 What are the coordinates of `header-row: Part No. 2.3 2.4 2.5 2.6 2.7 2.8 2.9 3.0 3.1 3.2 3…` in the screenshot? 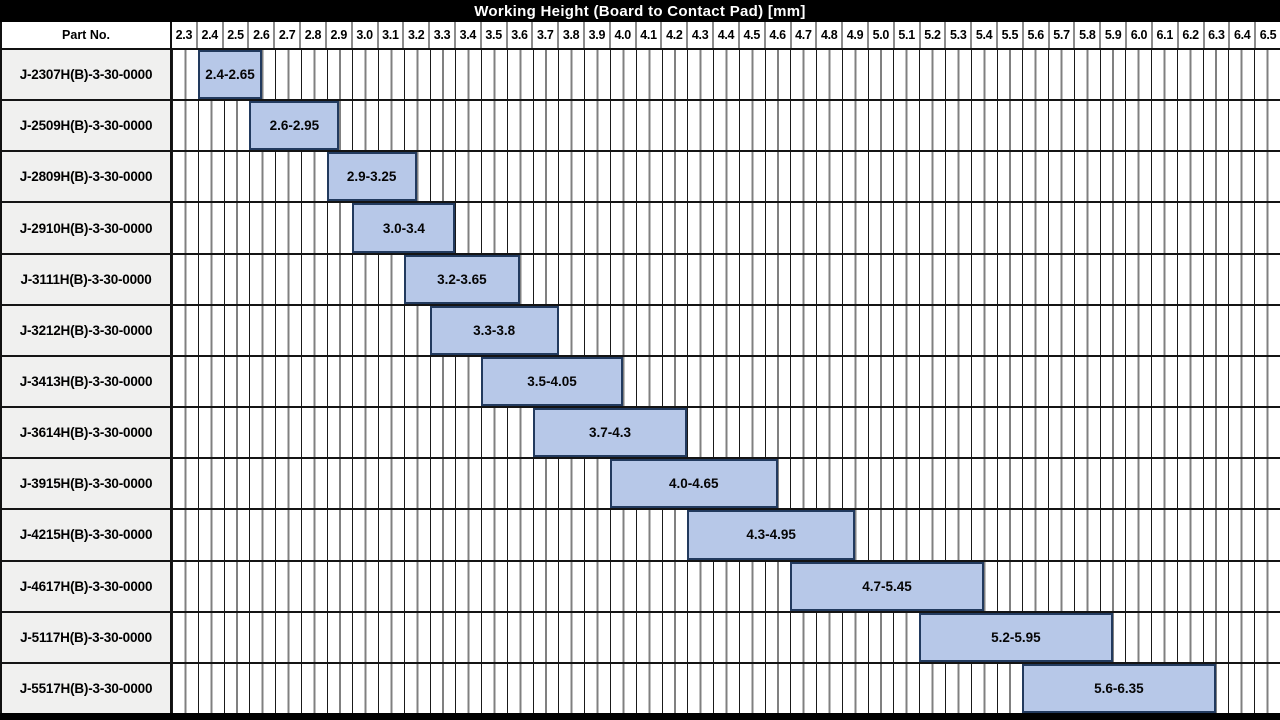 It's located at (640, 36).